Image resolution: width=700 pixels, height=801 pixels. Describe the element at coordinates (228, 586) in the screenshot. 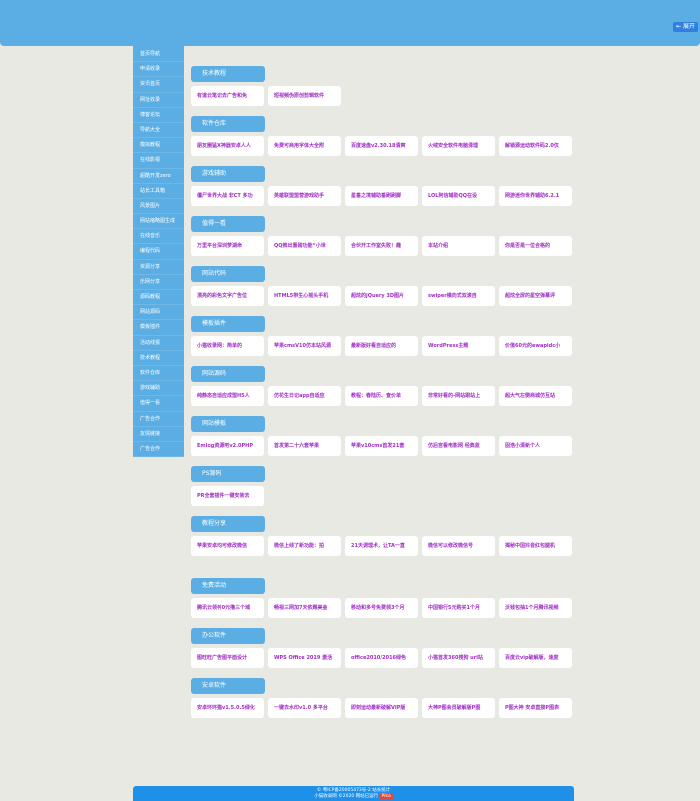

I see `section-title: 免费活动` at that location.